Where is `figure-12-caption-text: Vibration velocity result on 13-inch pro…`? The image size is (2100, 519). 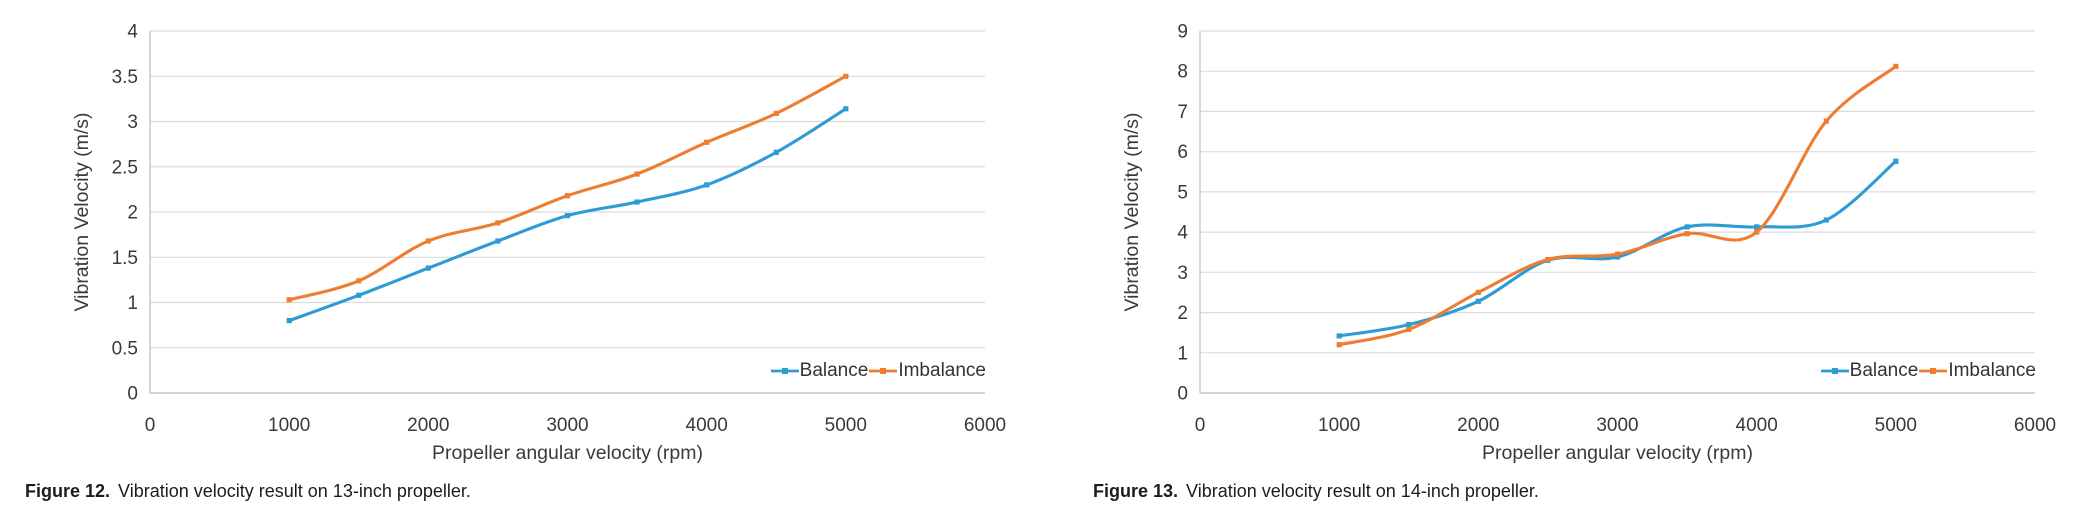 figure-12-caption-text: Vibration velocity result on 13-inch pro… is located at coordinates (294, 491).